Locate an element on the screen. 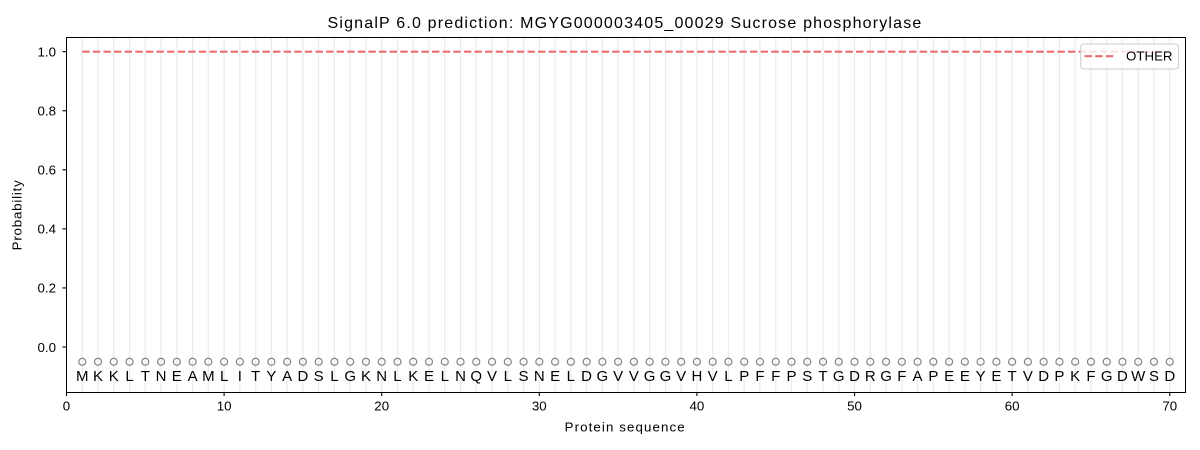  svg-text: Probability is located at coordinates (16, 214).